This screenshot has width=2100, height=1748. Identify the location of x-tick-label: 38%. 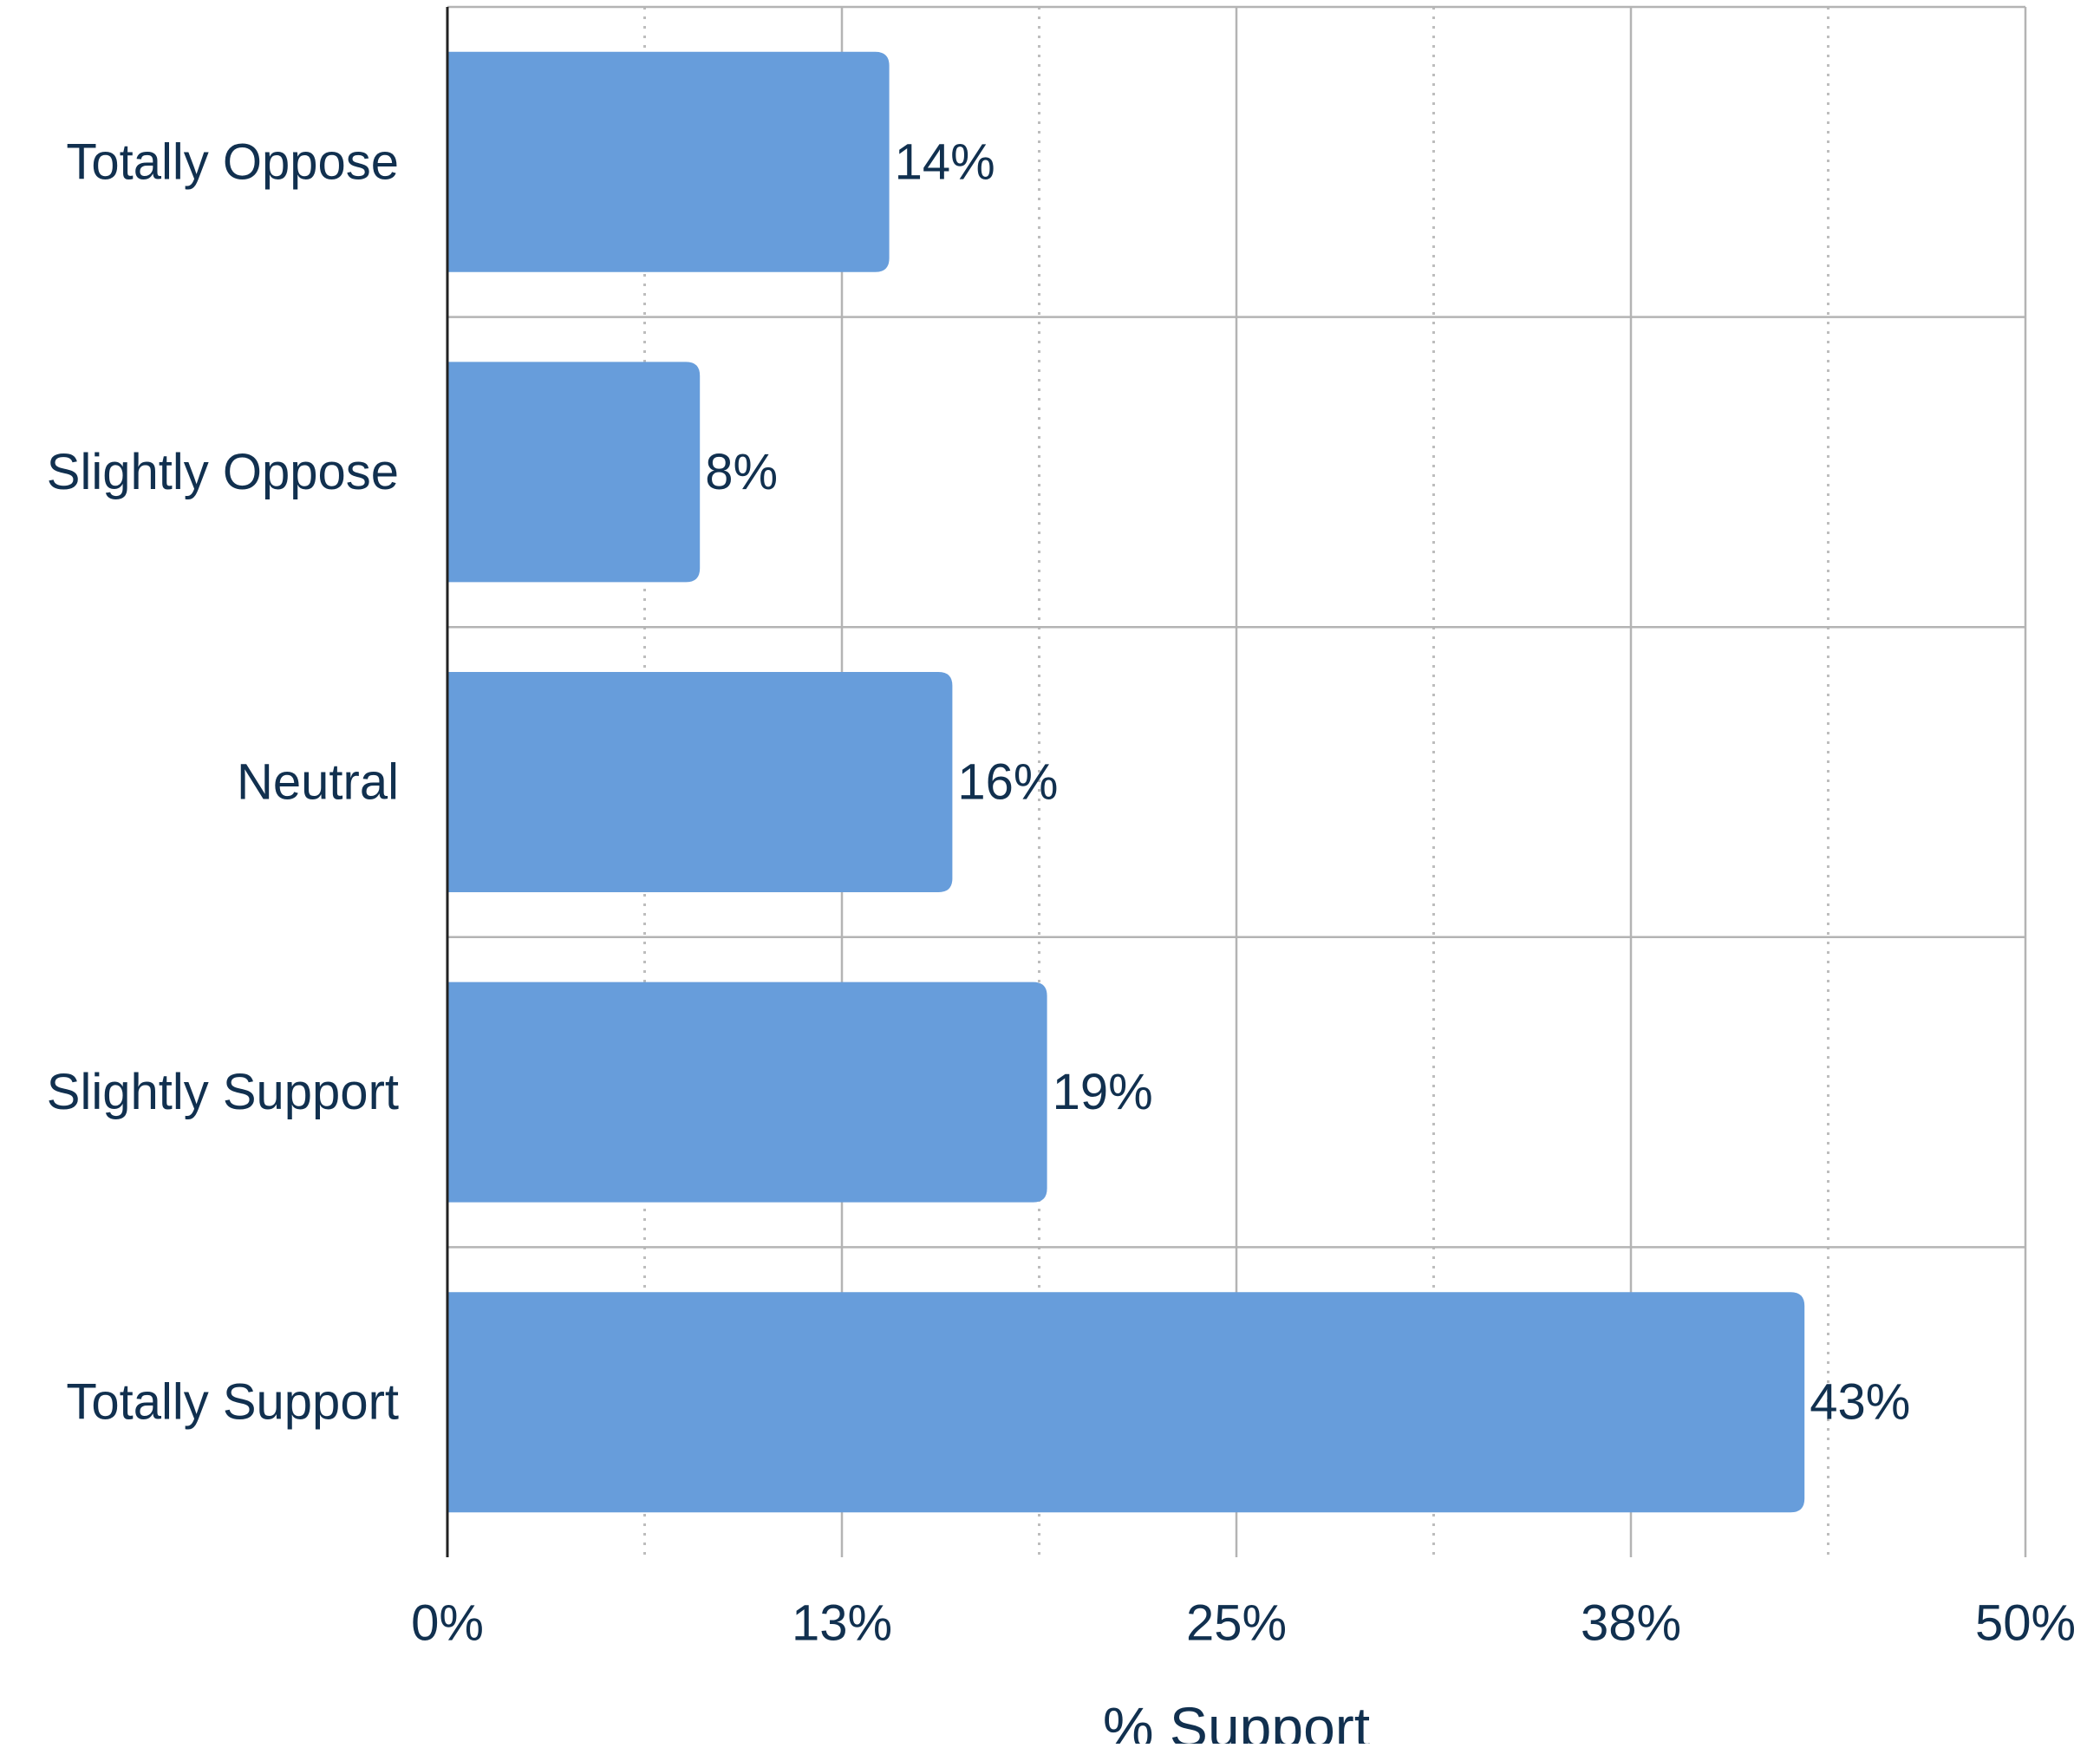
(1631, 1623).